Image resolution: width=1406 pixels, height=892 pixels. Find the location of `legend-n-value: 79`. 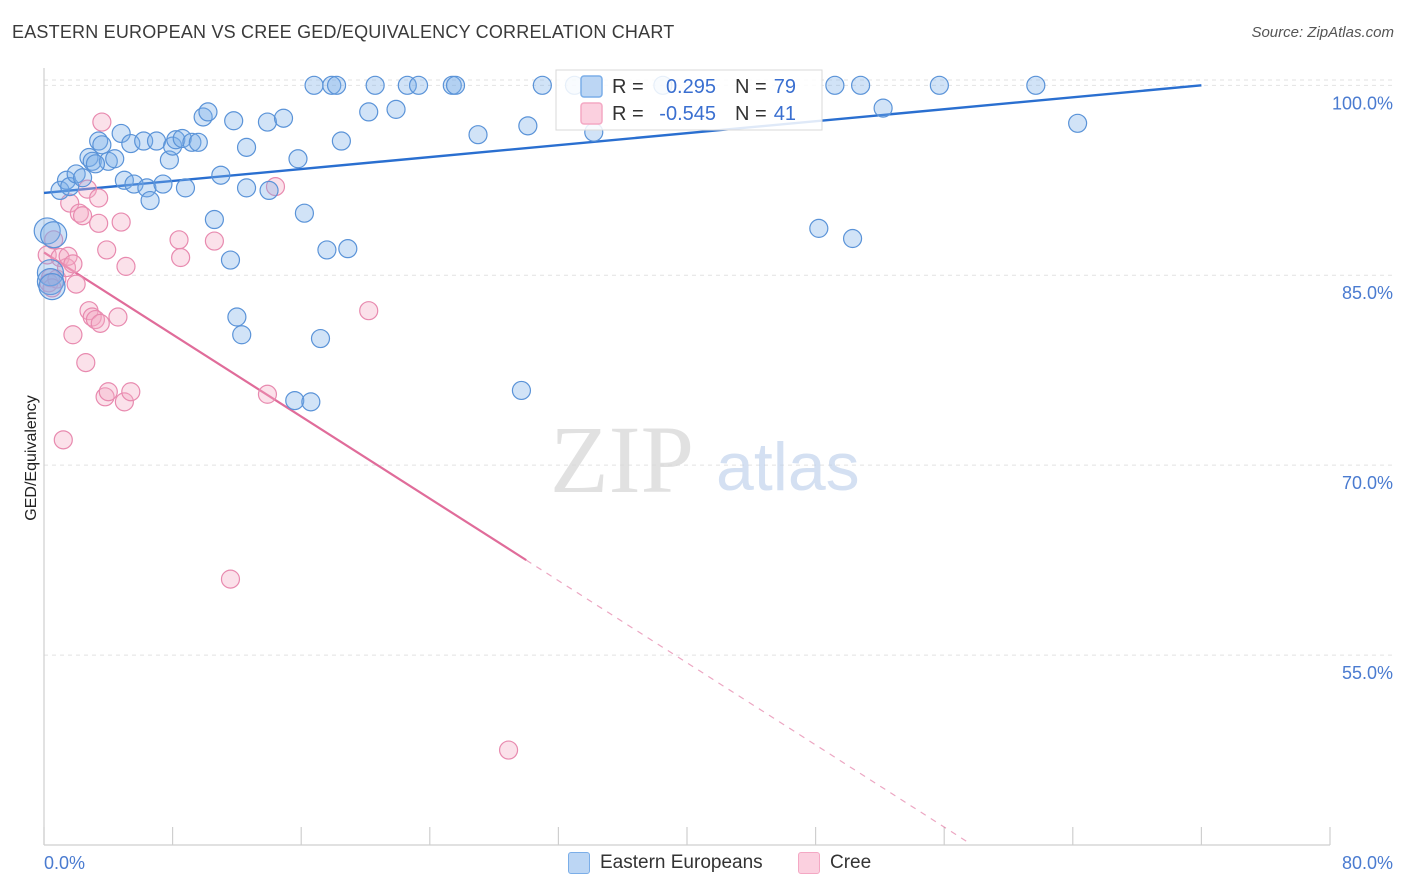

legend-n-value: 79 is located at coordinates (785, 87).